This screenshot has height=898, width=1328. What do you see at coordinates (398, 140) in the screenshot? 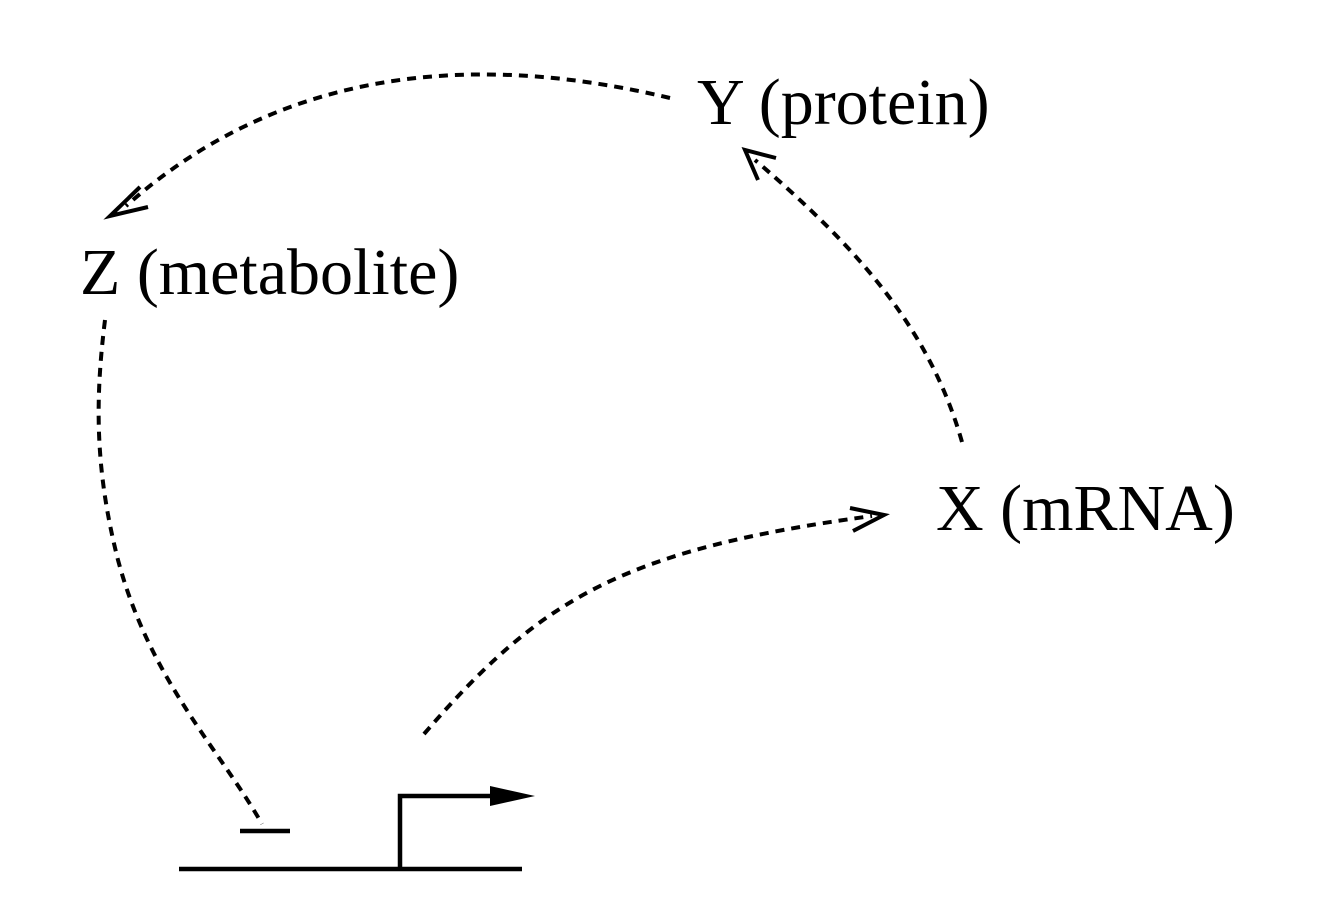
I see `edge-y-to-z-line` at bounding box center [398, 140].